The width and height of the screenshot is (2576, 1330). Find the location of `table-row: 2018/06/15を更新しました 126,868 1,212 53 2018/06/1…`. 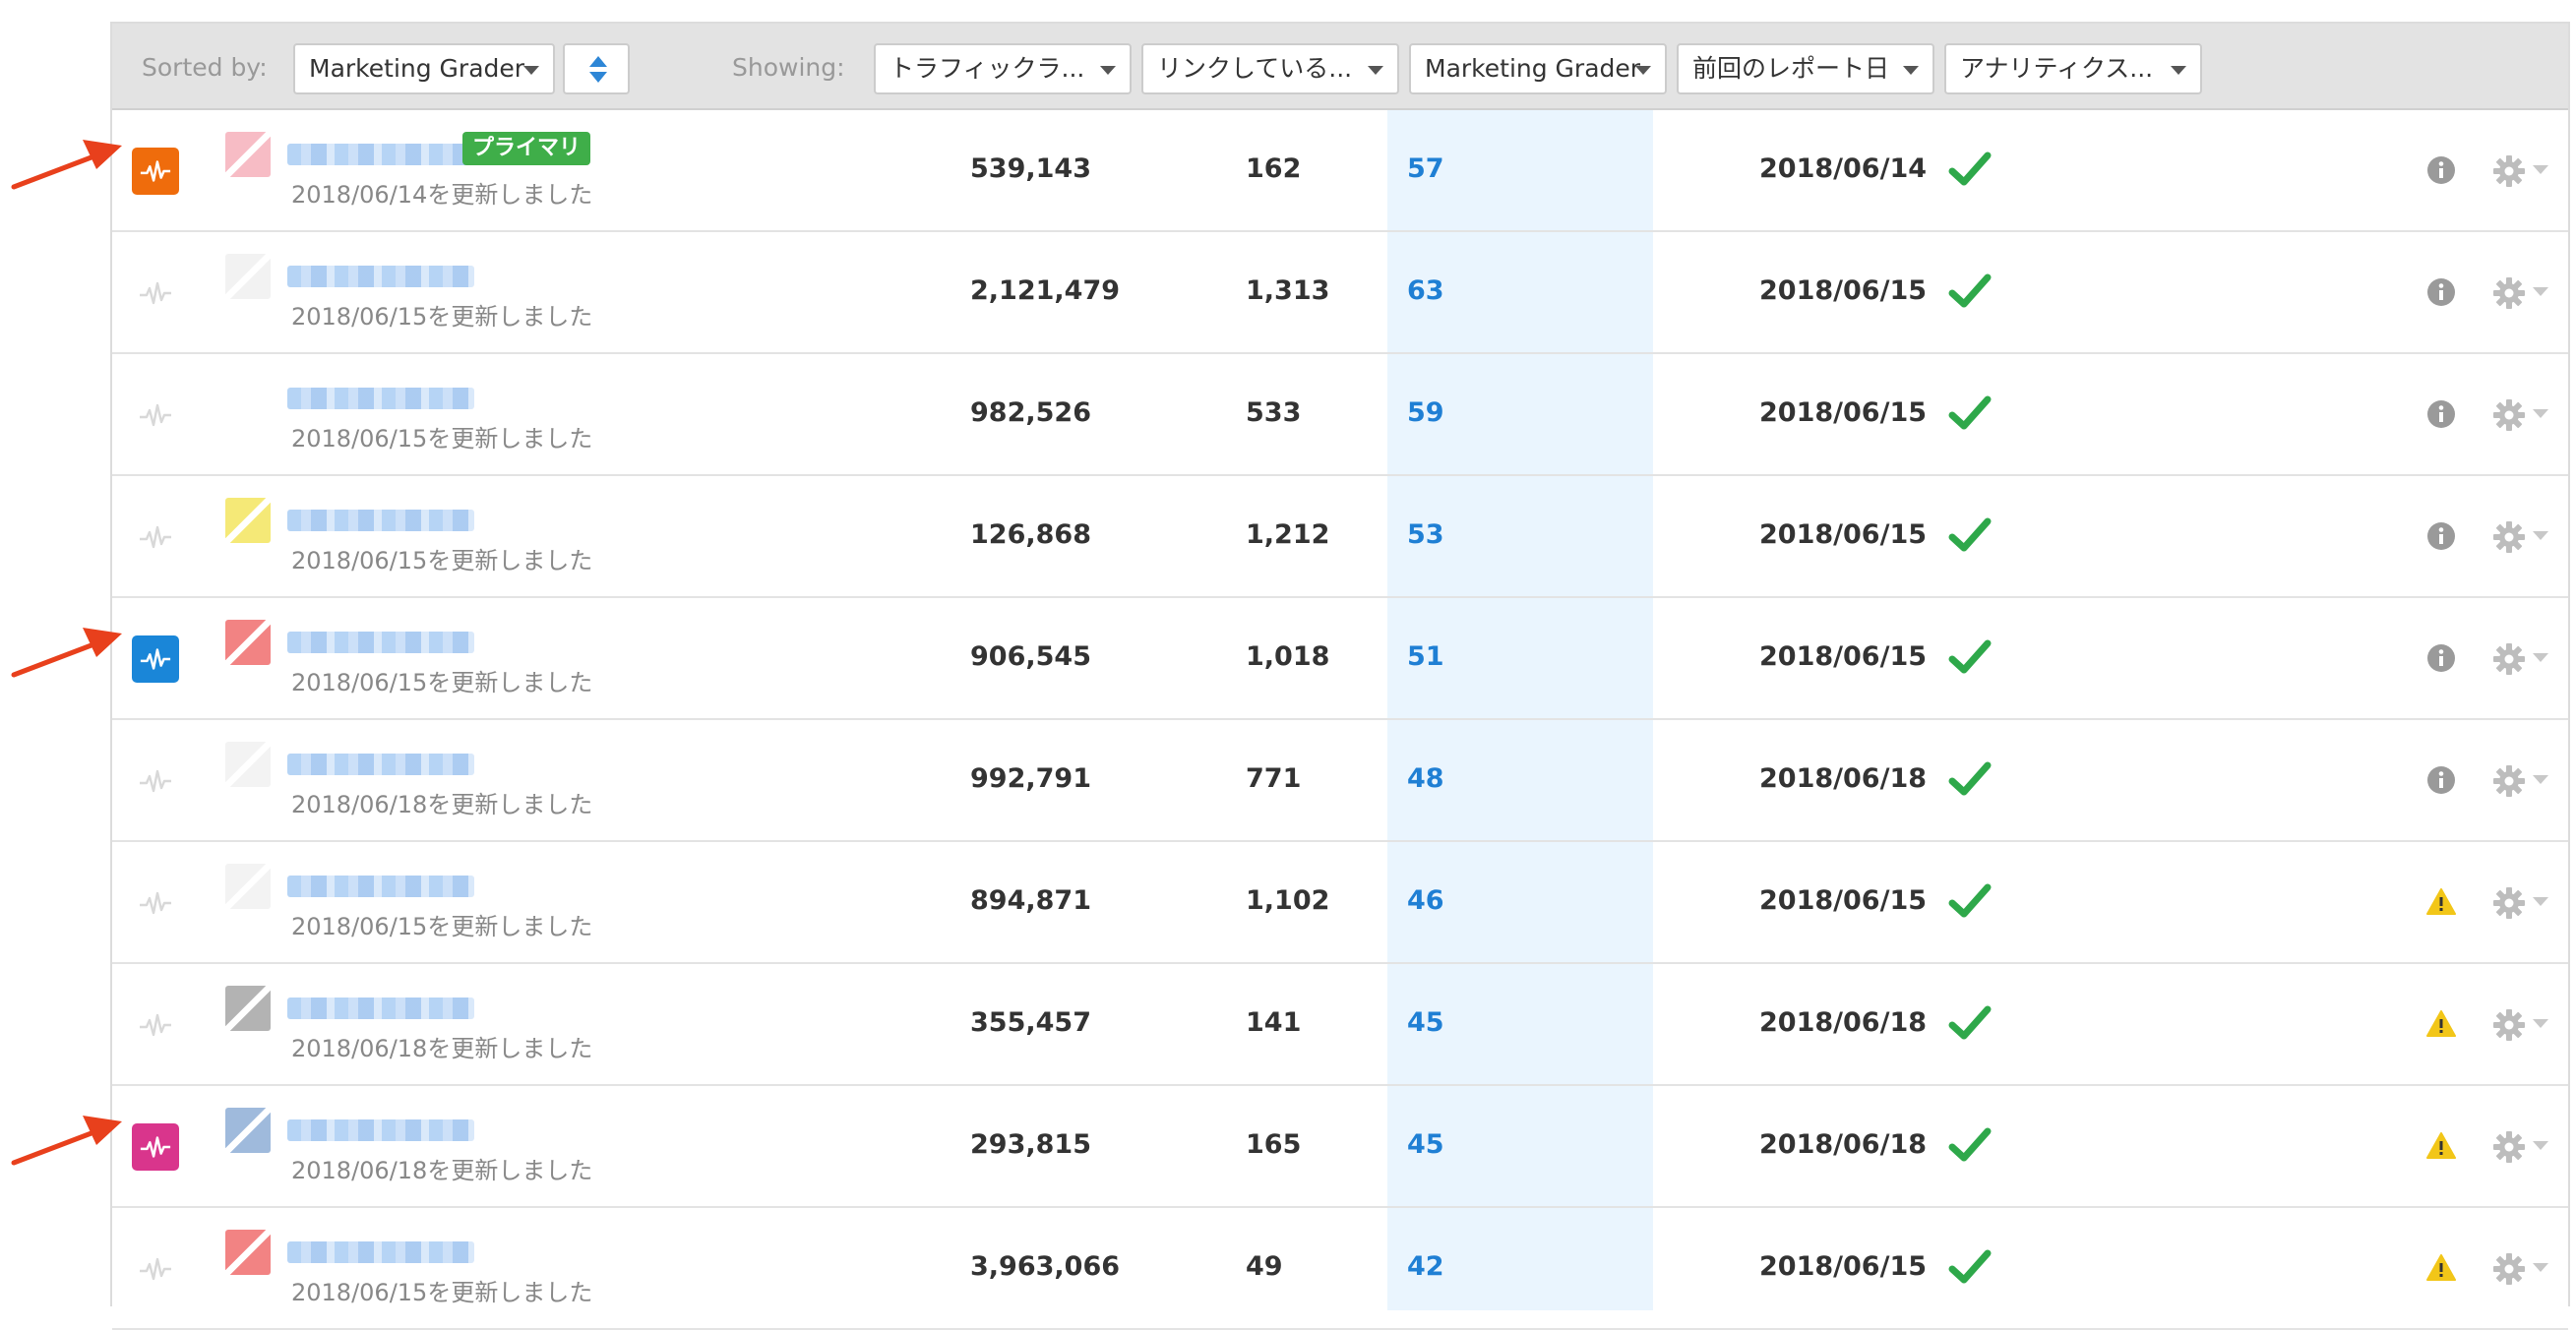

table-row: 2018/06/15を更新しました 126,868 1,212 53 2018/06/1… is located at coordinates (1340, 537).